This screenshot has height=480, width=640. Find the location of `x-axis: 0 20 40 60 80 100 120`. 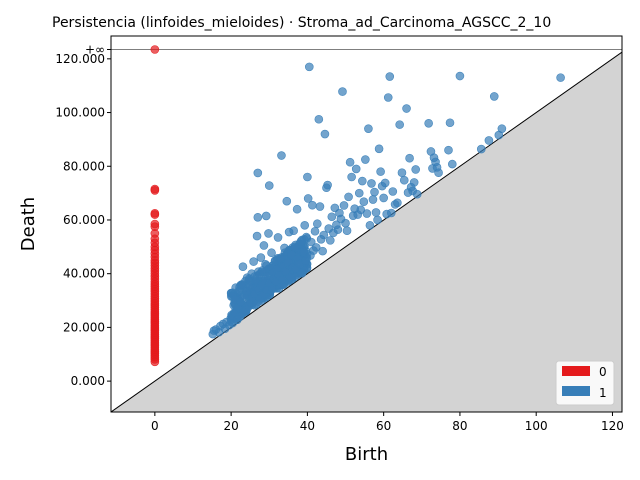

x-axis: 0 20 40 60 80 100 120 is located at coordinates (387, 422).